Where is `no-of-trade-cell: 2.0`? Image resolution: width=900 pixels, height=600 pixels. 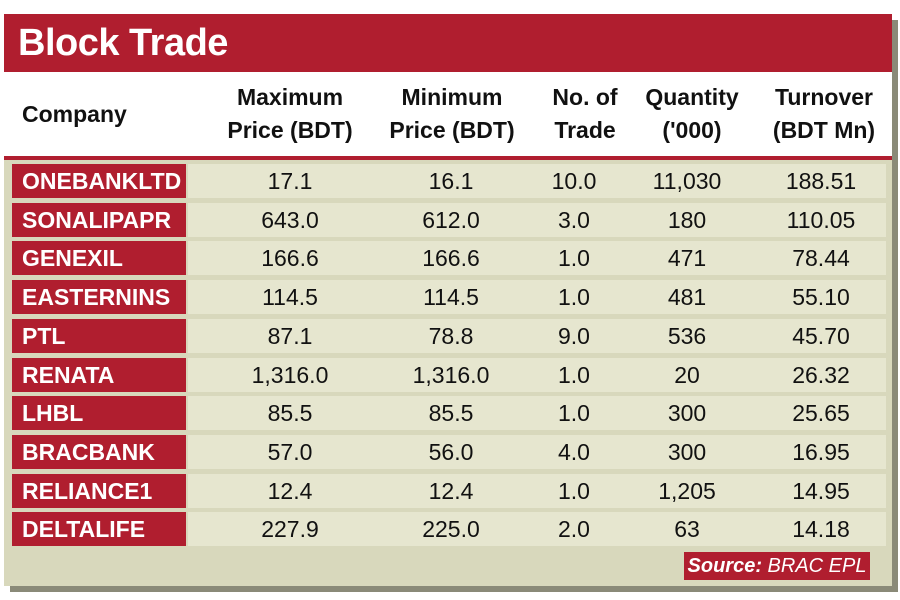 no-of-trade-cell: 2.0 is located at coordinates (574, 529).